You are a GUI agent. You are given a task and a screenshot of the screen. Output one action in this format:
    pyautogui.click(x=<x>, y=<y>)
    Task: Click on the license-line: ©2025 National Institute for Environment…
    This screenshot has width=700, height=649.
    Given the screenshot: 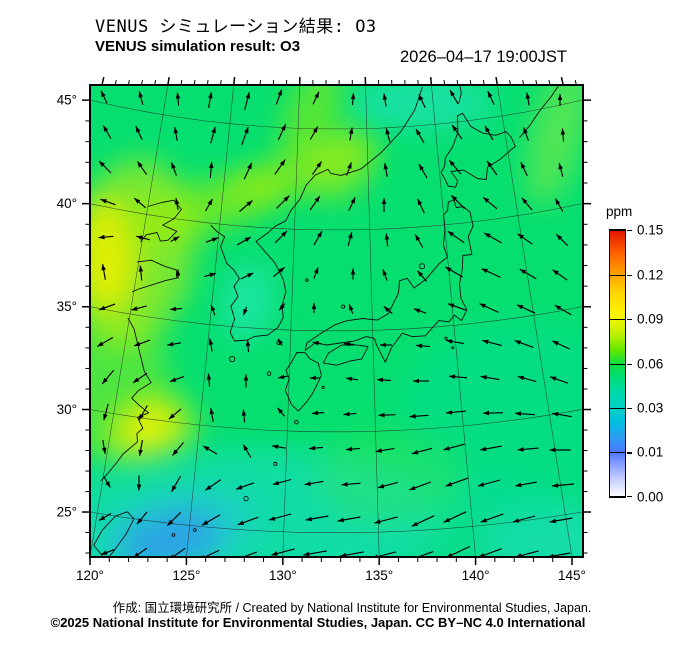 What is the action you would take?
    pyautogui.click(x=318, y=622)
    